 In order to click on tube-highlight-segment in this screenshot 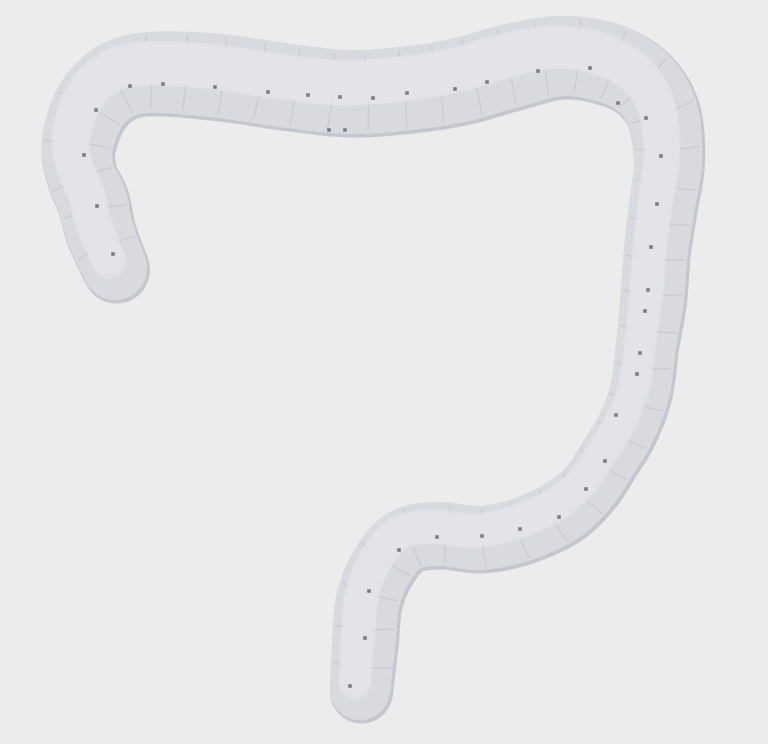, I will do `click(355, 683)`.